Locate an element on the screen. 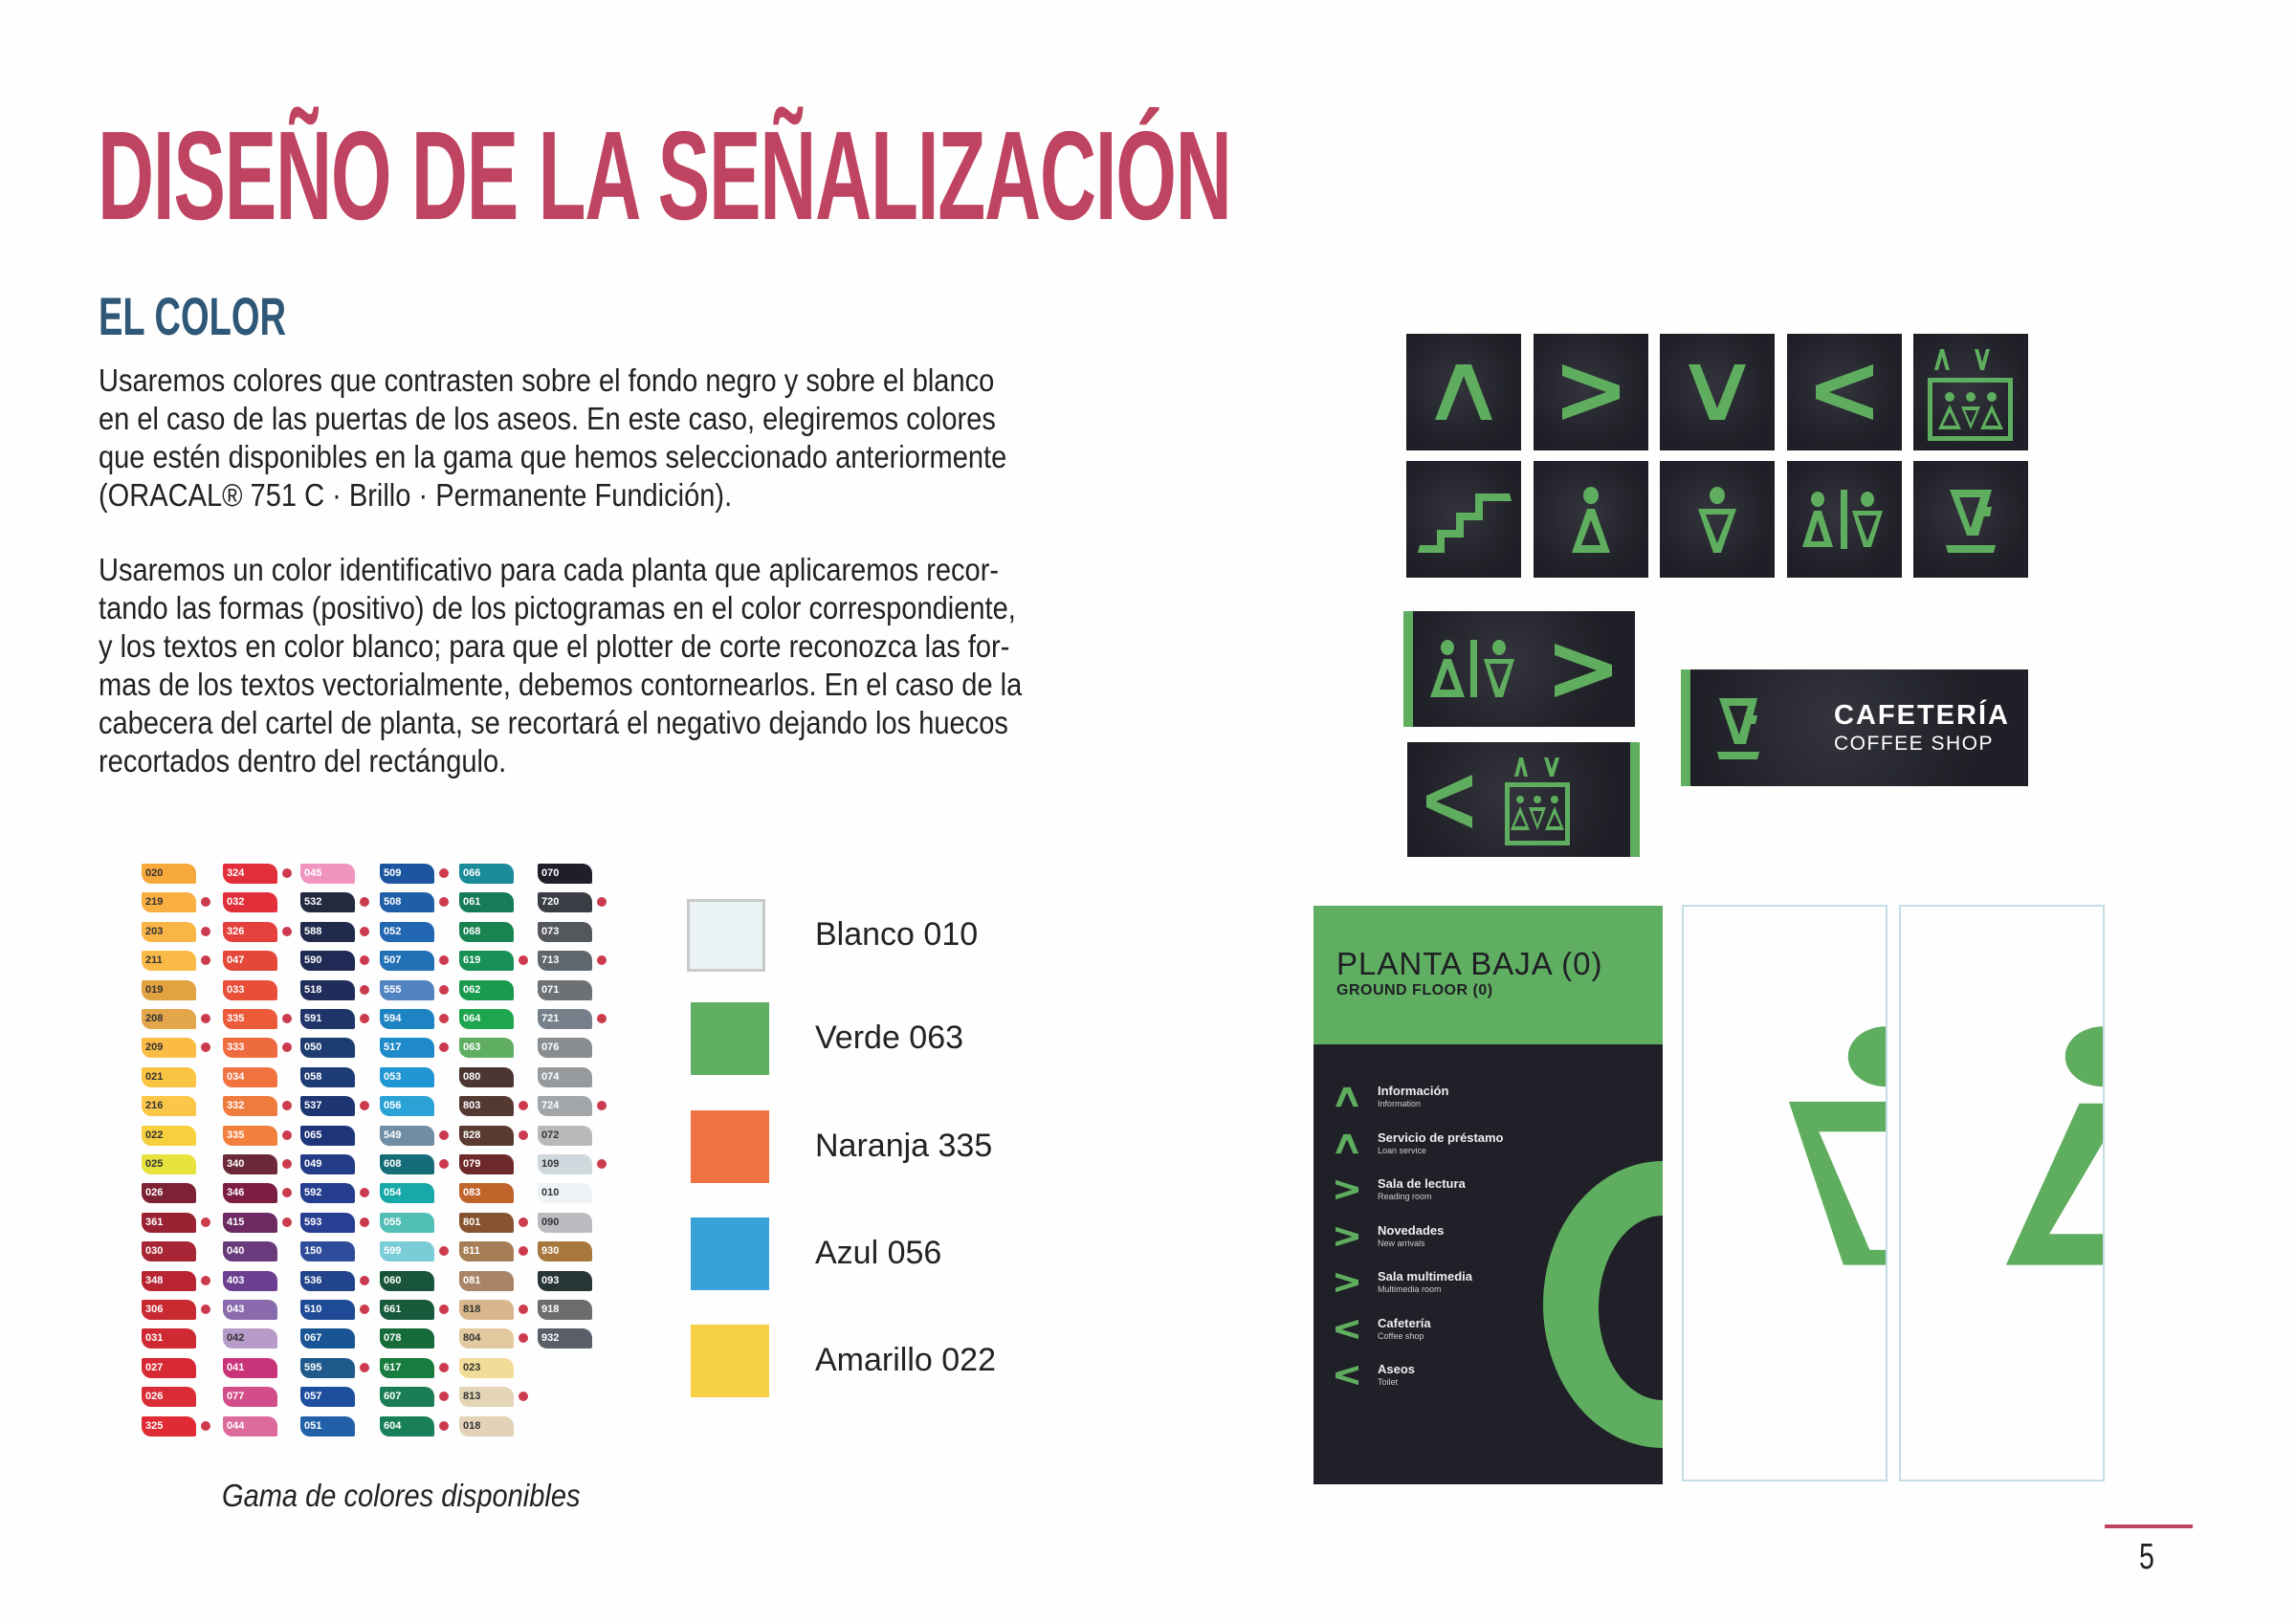  color-swatch: 061 is located at coordinates (486, 902).